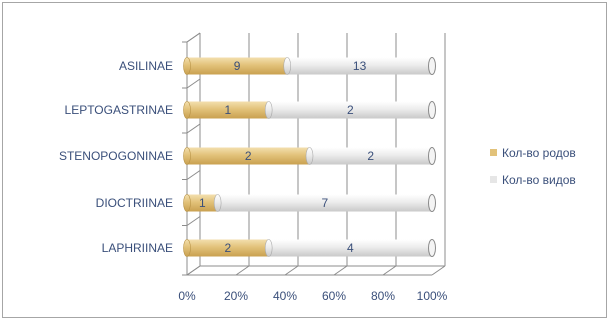  Describe the element at coordinates (334, 296) in the screenshot. I see `x-tick-label: 60%` at that location.